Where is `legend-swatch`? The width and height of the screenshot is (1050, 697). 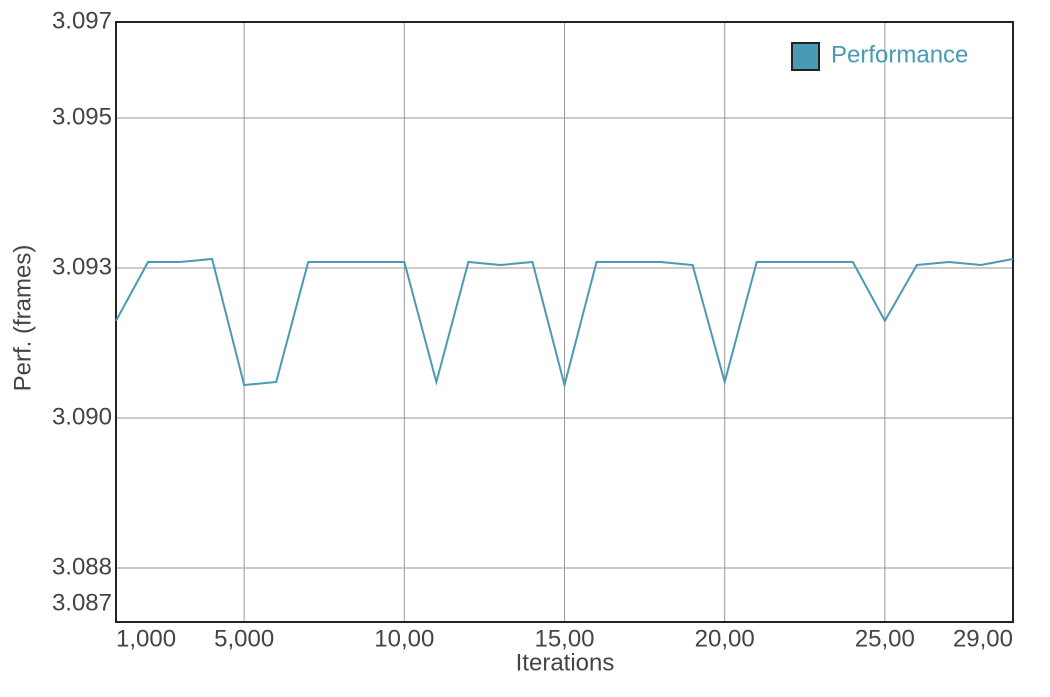 legend-swatch is located at coordinates (805, 56).